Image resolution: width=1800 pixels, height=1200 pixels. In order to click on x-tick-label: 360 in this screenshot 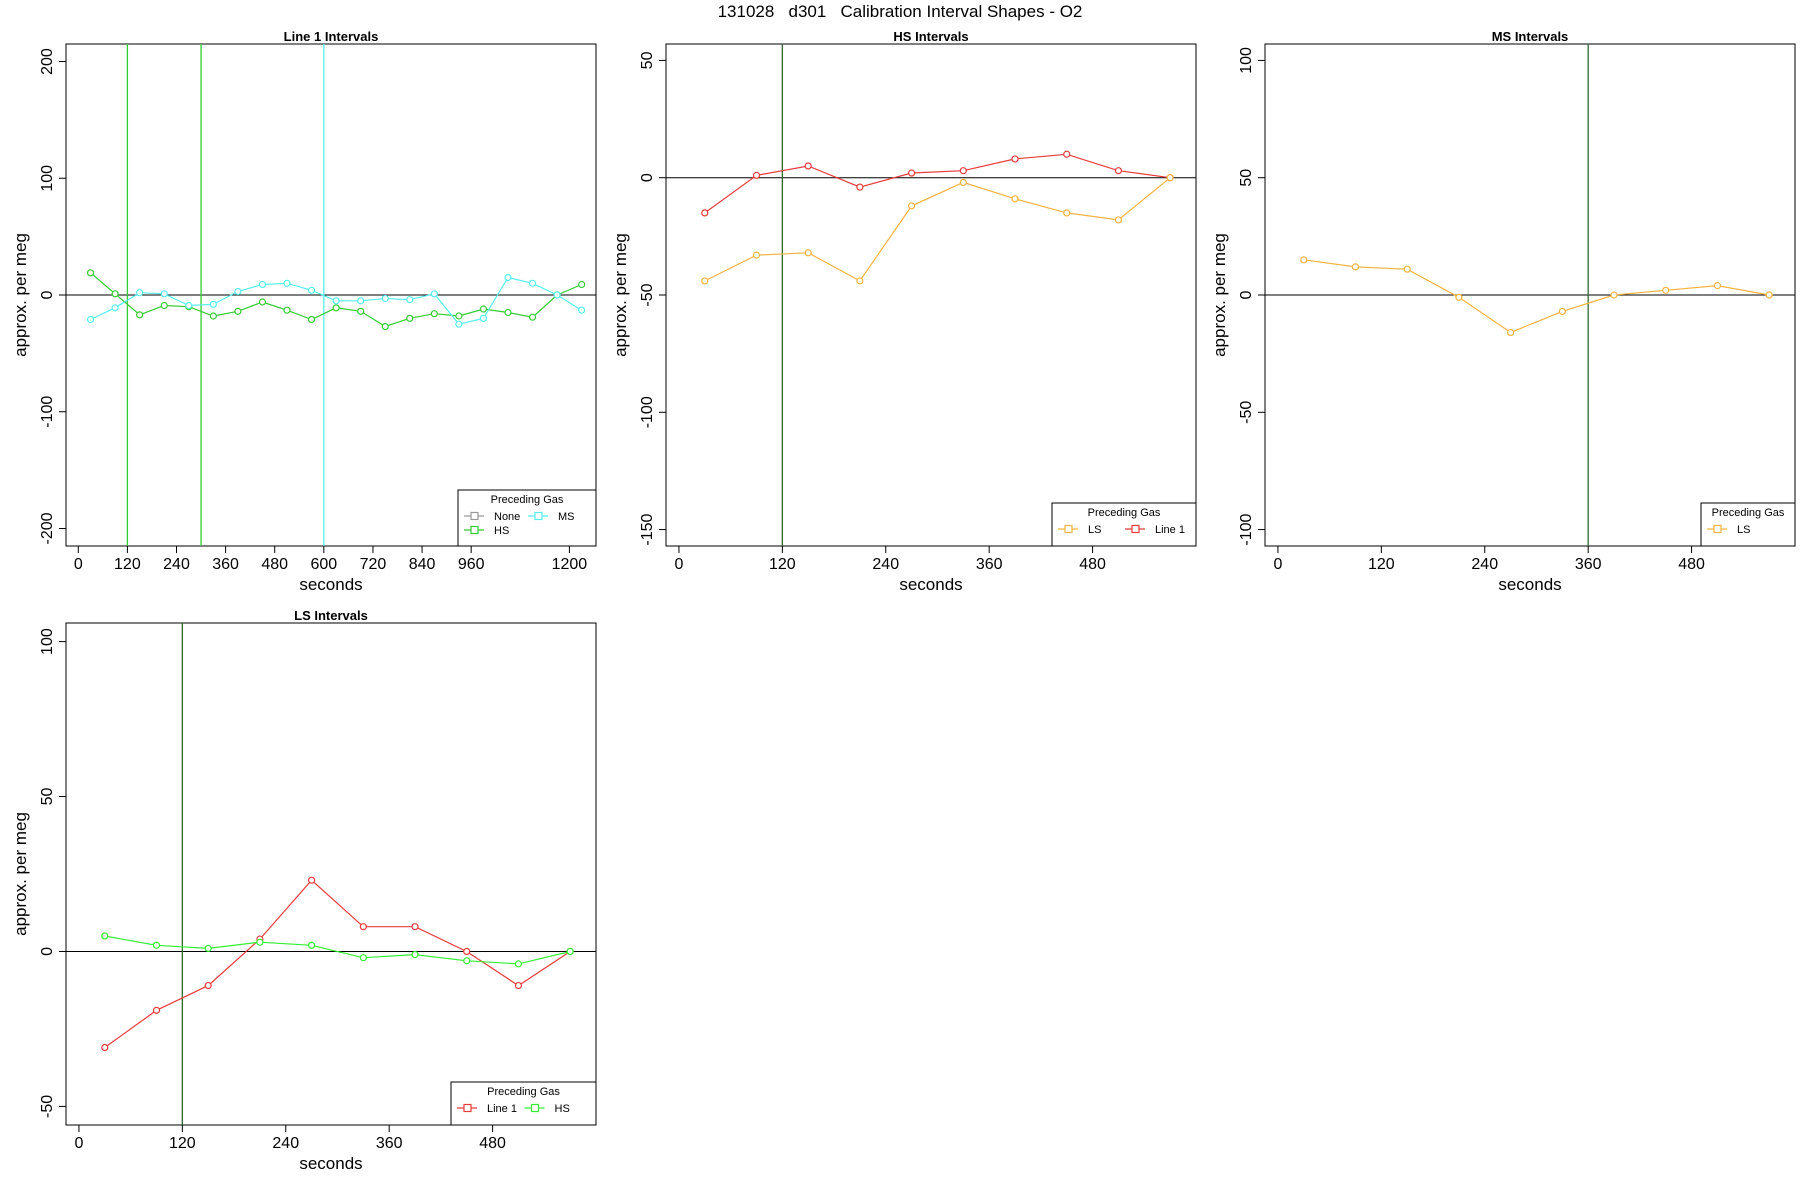, I will do `click(989, 564)`.